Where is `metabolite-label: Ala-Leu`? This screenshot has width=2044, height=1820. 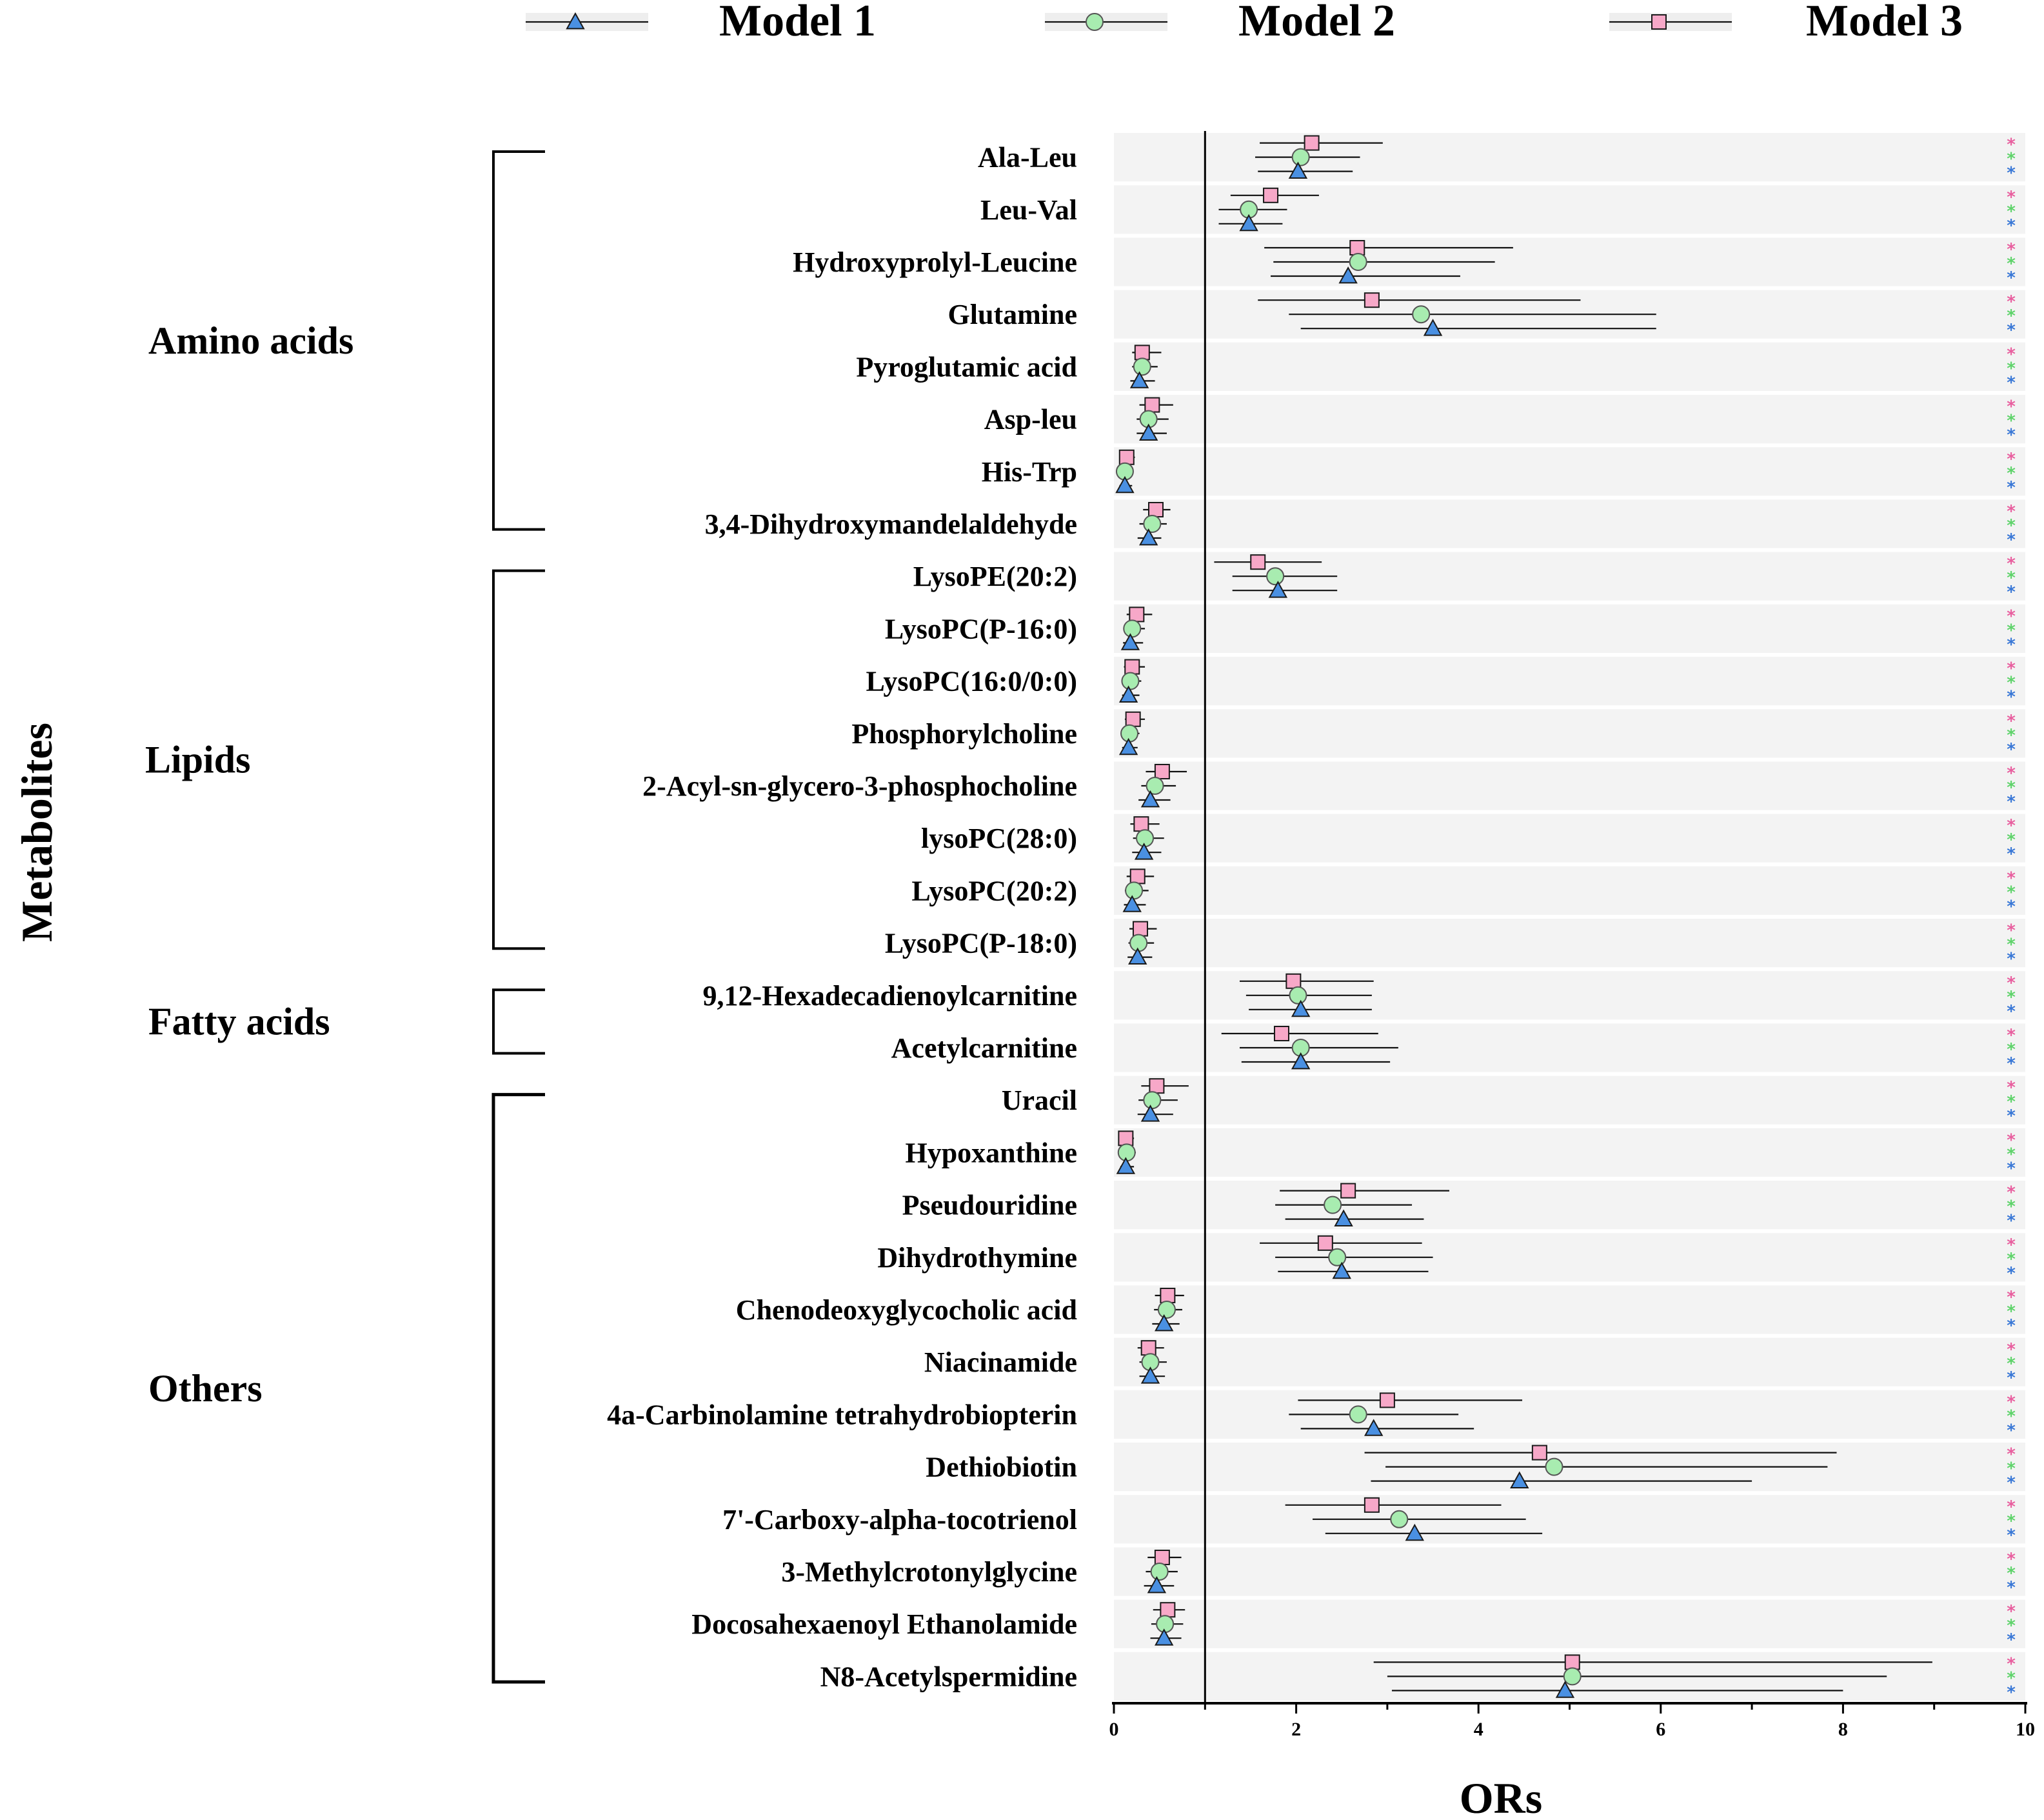 metabolite-label: Ala-Leu is located at coordinates (1027, 158).